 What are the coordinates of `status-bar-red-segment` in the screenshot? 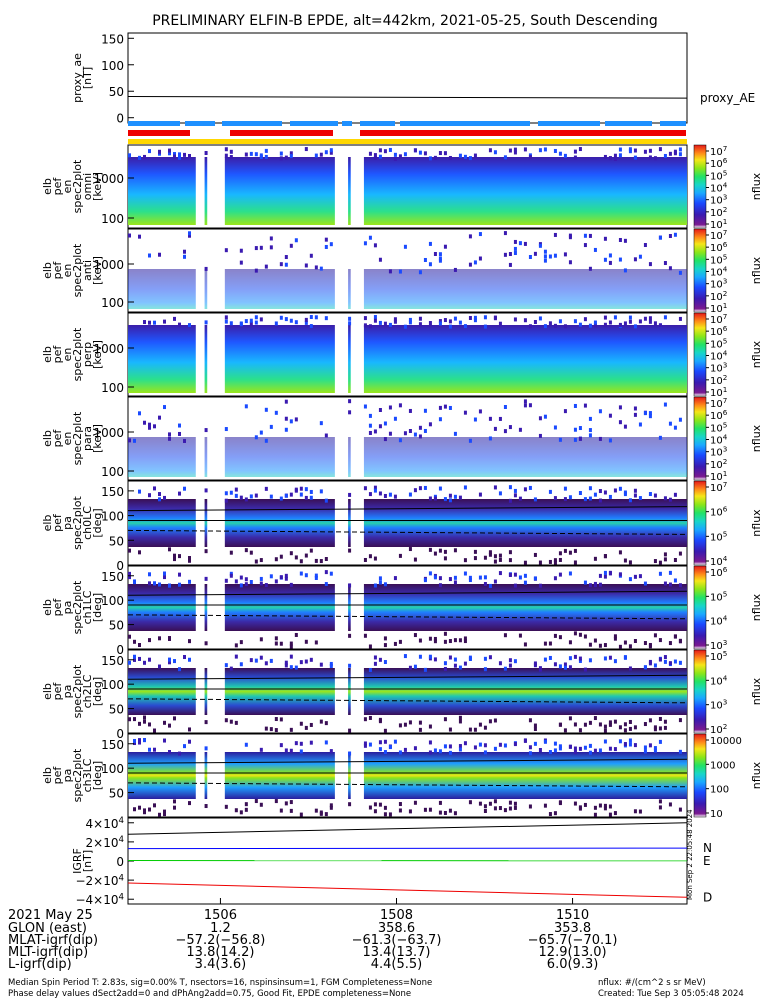 It's located at (159, 133).